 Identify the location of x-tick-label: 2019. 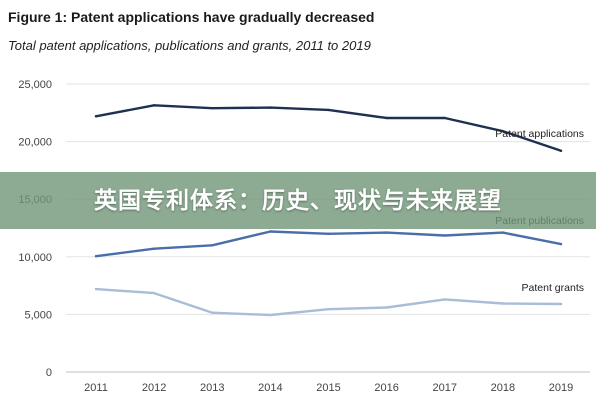
(561, 388).